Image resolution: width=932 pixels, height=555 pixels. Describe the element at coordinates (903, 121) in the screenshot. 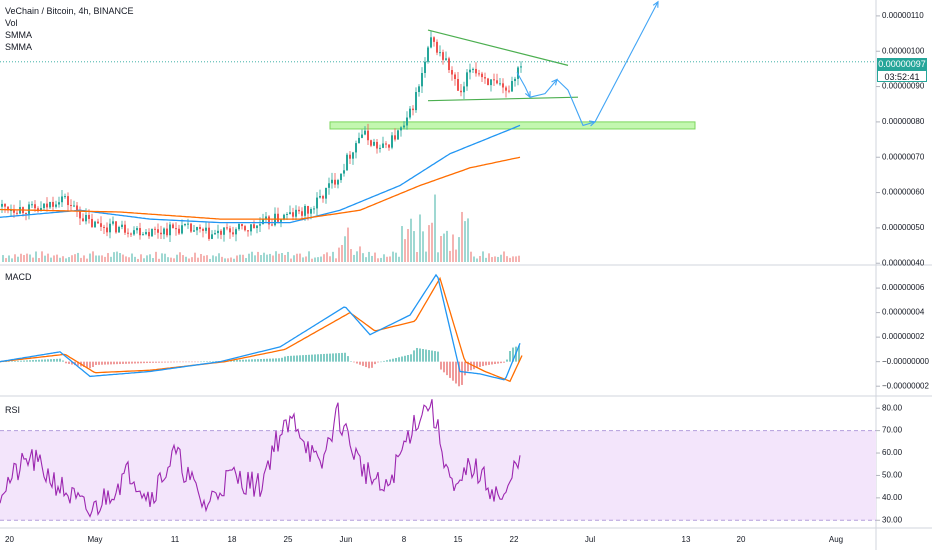

I see `price-axis-label: 0.00000080` at that location.